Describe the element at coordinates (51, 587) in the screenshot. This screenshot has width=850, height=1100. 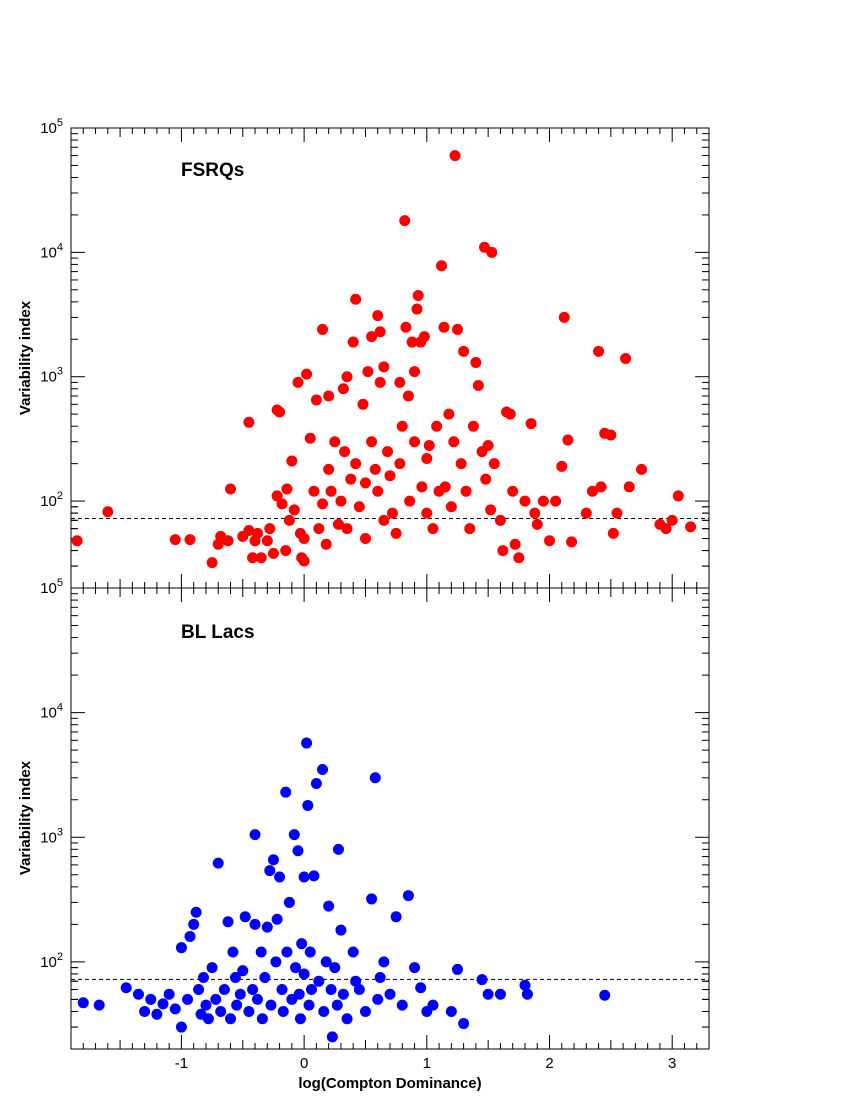
I see `bllac-y-tick-label: 10⁵` at that location.